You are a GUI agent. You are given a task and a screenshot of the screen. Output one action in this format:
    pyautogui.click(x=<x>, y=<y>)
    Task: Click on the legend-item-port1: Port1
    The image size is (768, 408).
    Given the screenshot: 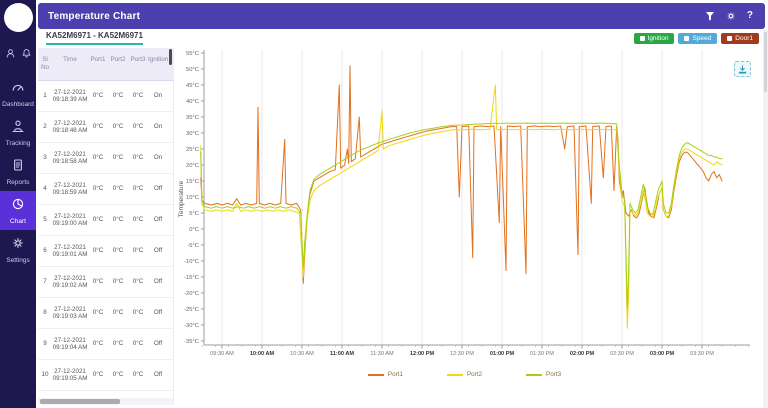 What is the action you would take?
    pyautogui.click(x=385, y=374)
    